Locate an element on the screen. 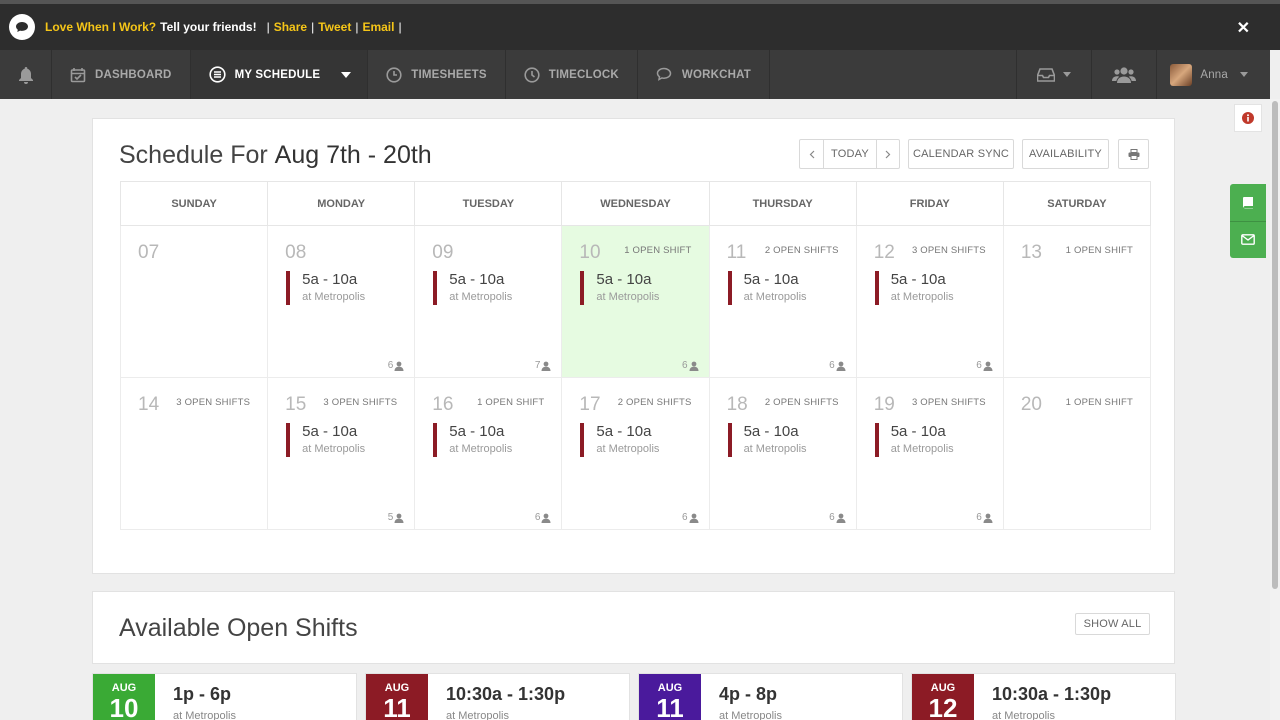 The width and height of the screenshot is (1280, 720). prev-button is located at coordinates (811, 154).